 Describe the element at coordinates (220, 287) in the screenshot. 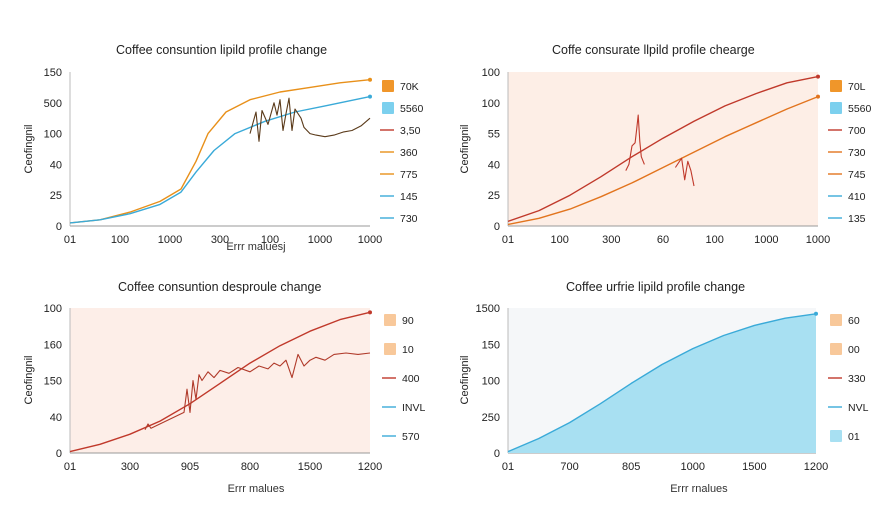

I see `chart-title: Coffee consuntion desproule change` at that location.